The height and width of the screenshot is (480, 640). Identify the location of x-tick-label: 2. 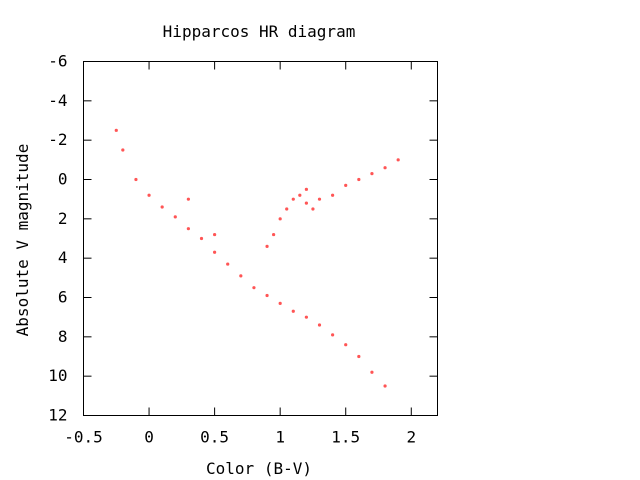
(411, 437).